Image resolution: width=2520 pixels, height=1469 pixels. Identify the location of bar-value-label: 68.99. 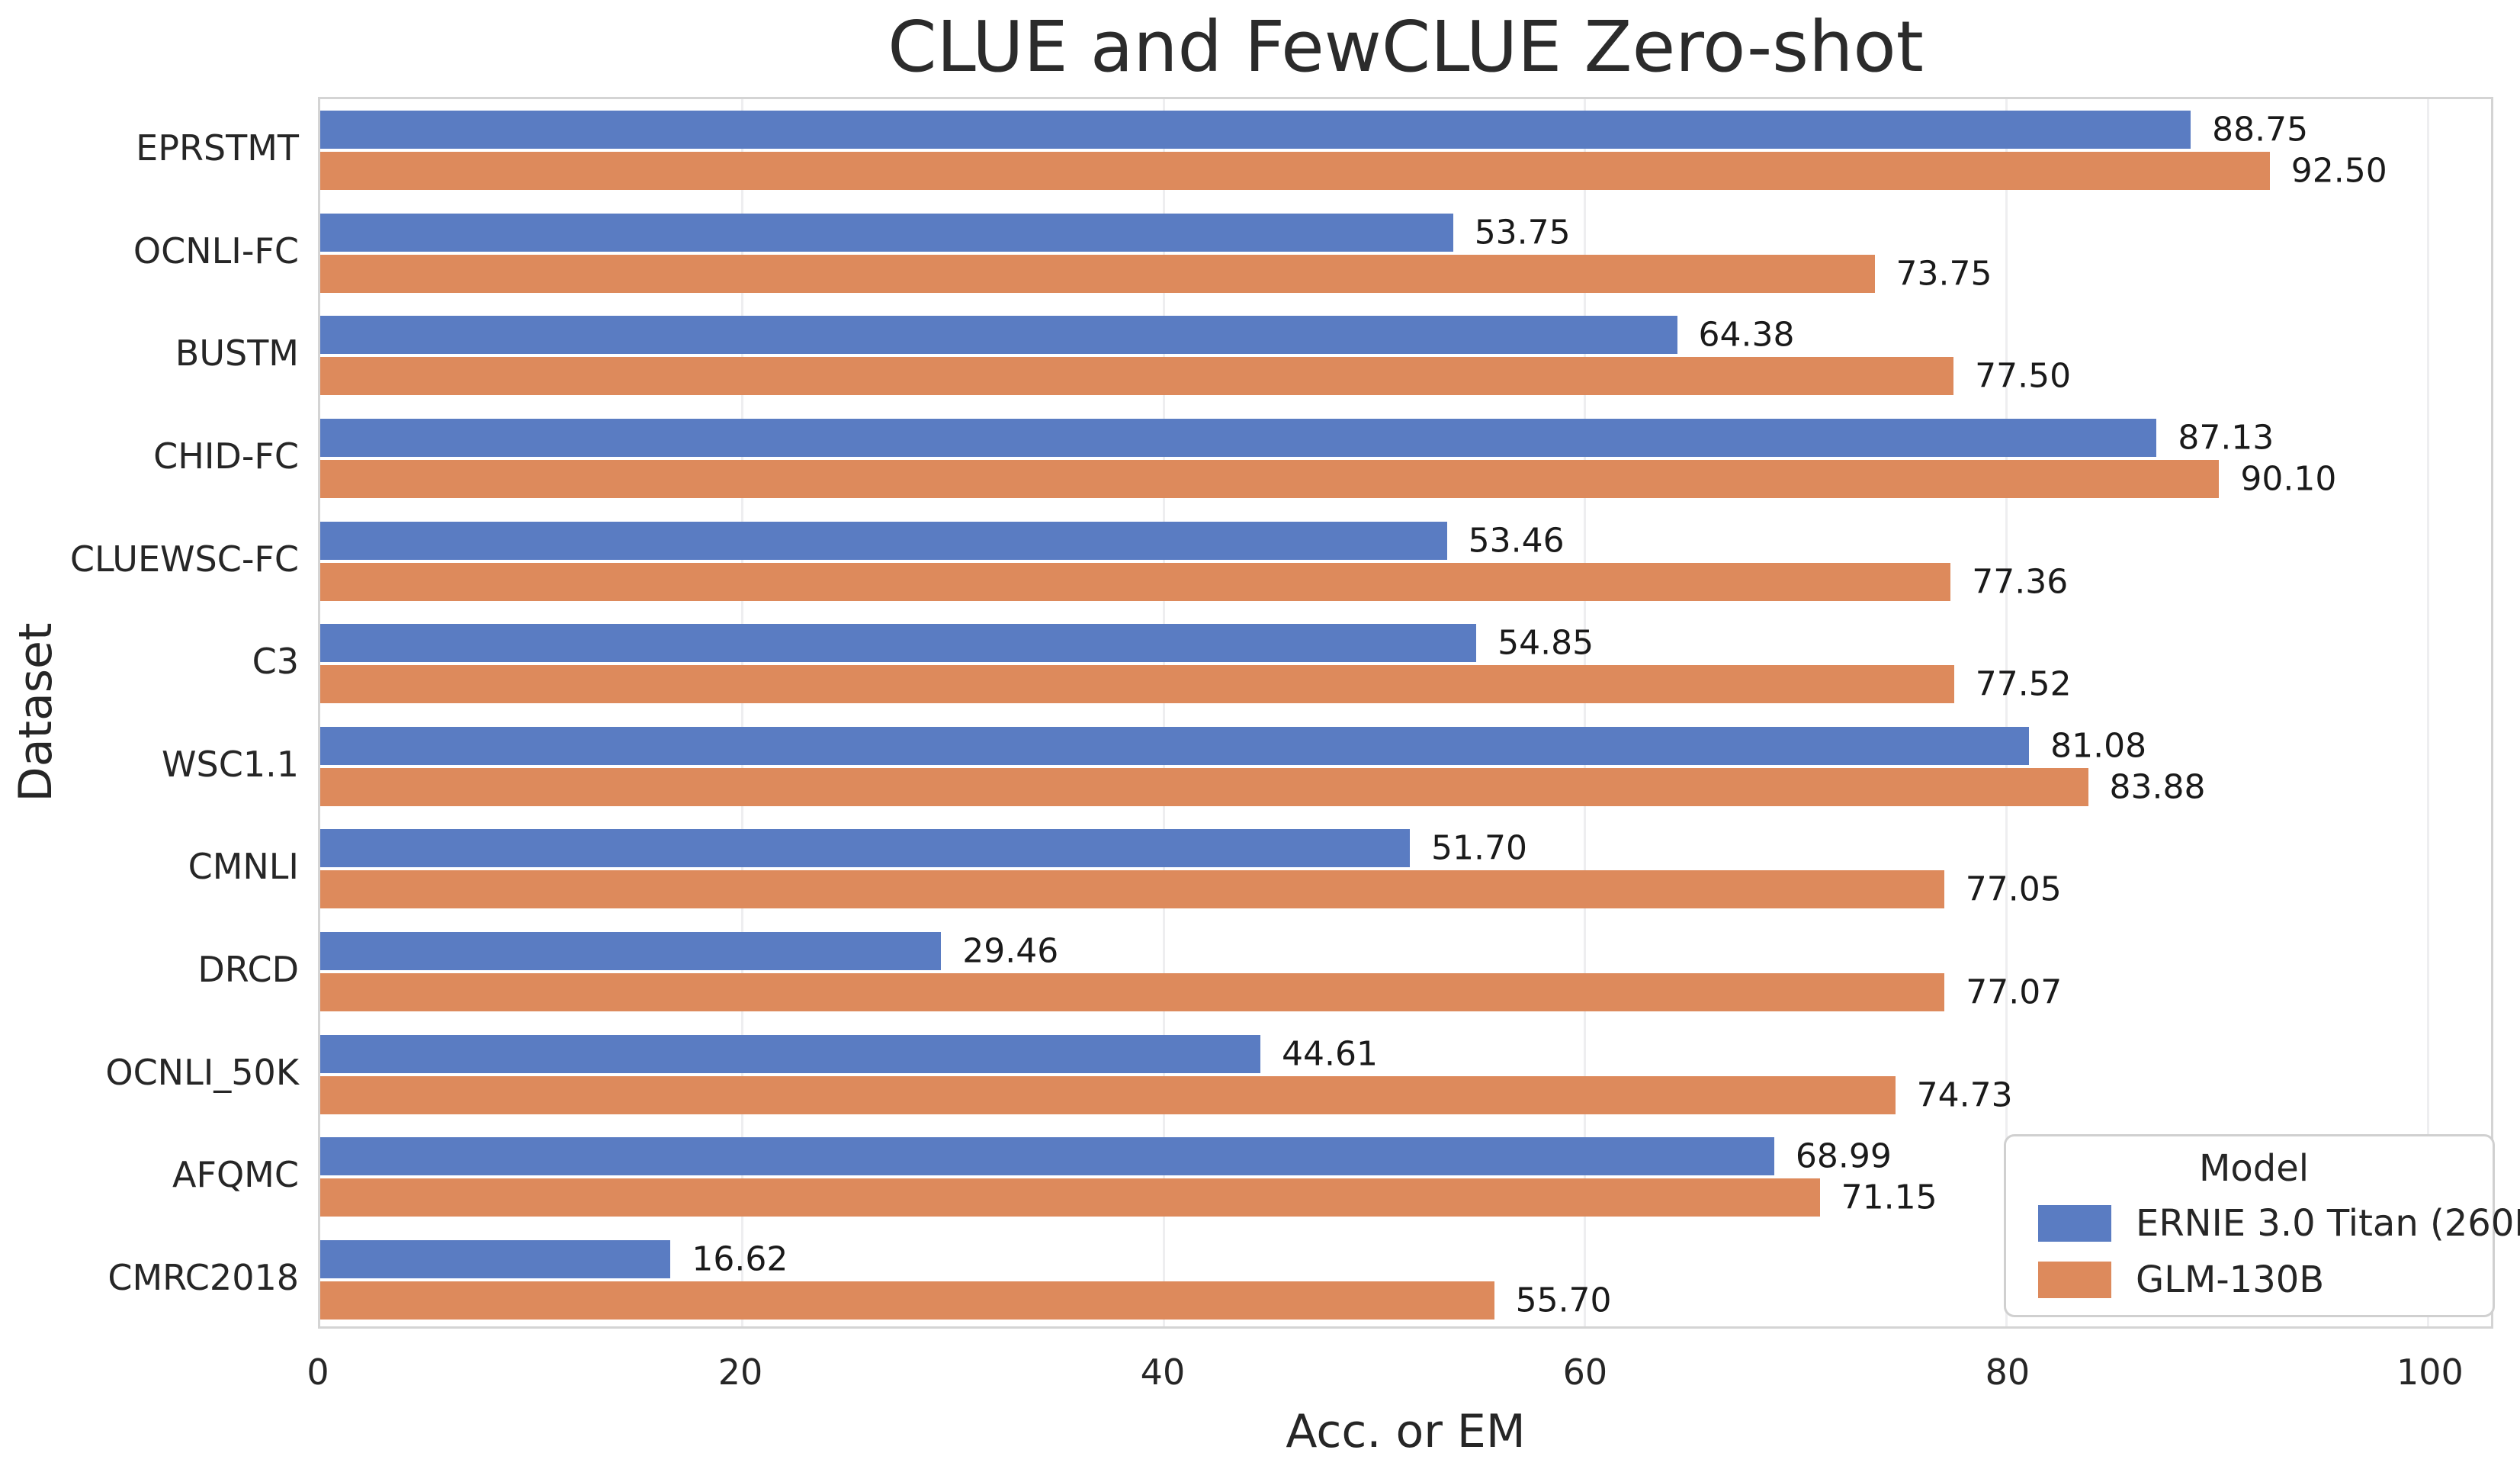
(1843, 1156).